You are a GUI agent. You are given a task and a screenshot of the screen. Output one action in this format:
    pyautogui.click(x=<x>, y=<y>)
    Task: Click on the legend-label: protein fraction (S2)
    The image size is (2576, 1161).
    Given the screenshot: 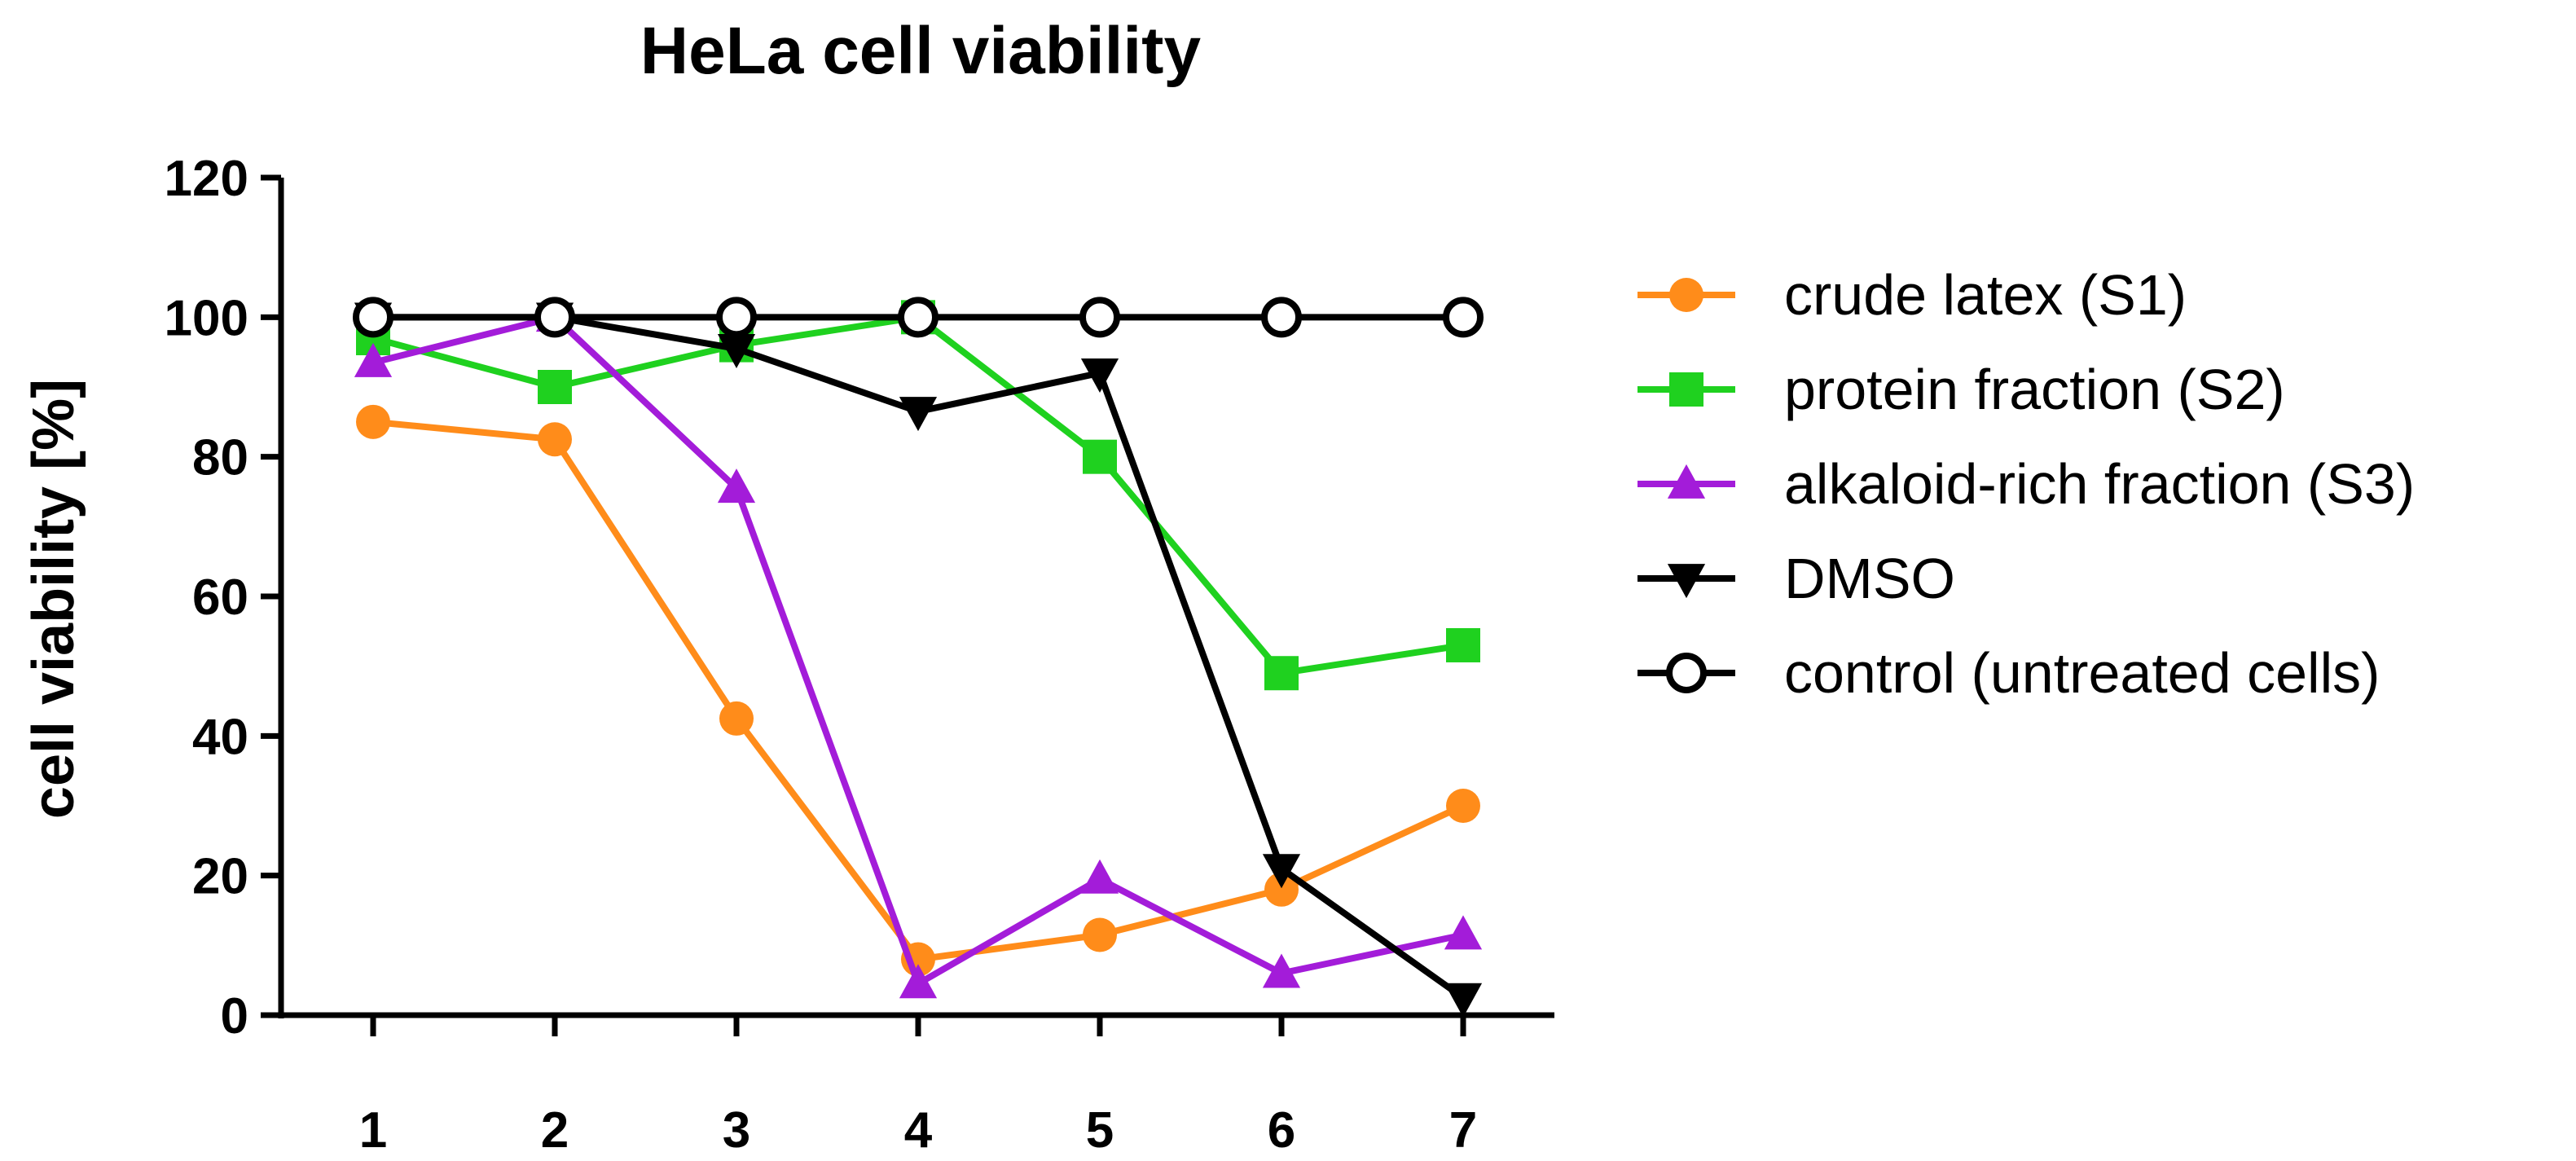 What is the action you would take?
    pyautogui.click(x=2034, y=390)
    